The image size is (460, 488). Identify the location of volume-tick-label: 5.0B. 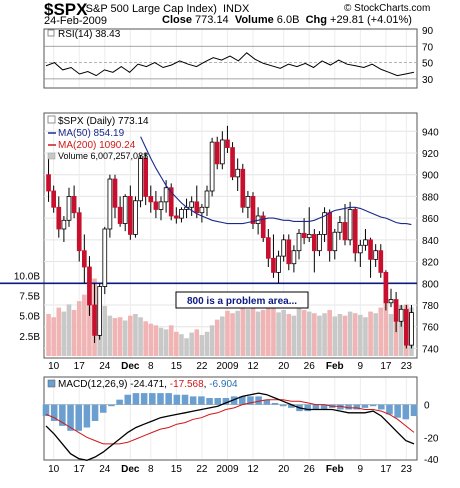
(29, 317).